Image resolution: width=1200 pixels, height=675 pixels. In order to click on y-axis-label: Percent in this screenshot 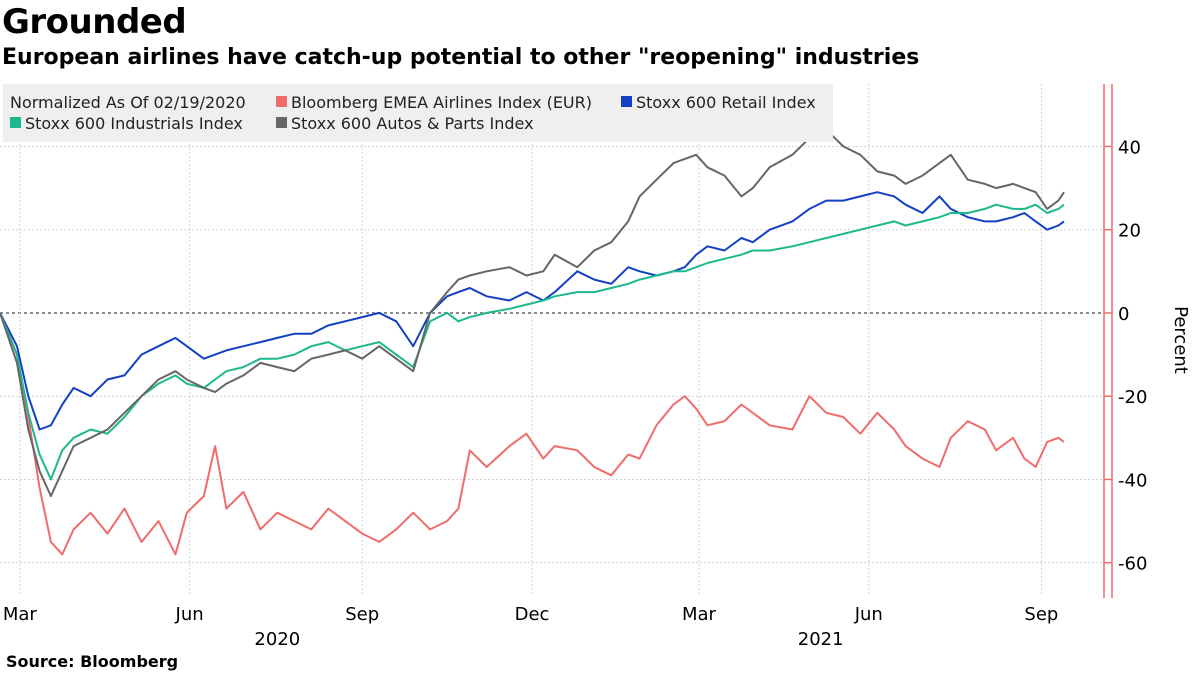, I will do `click(1180, 340)`.